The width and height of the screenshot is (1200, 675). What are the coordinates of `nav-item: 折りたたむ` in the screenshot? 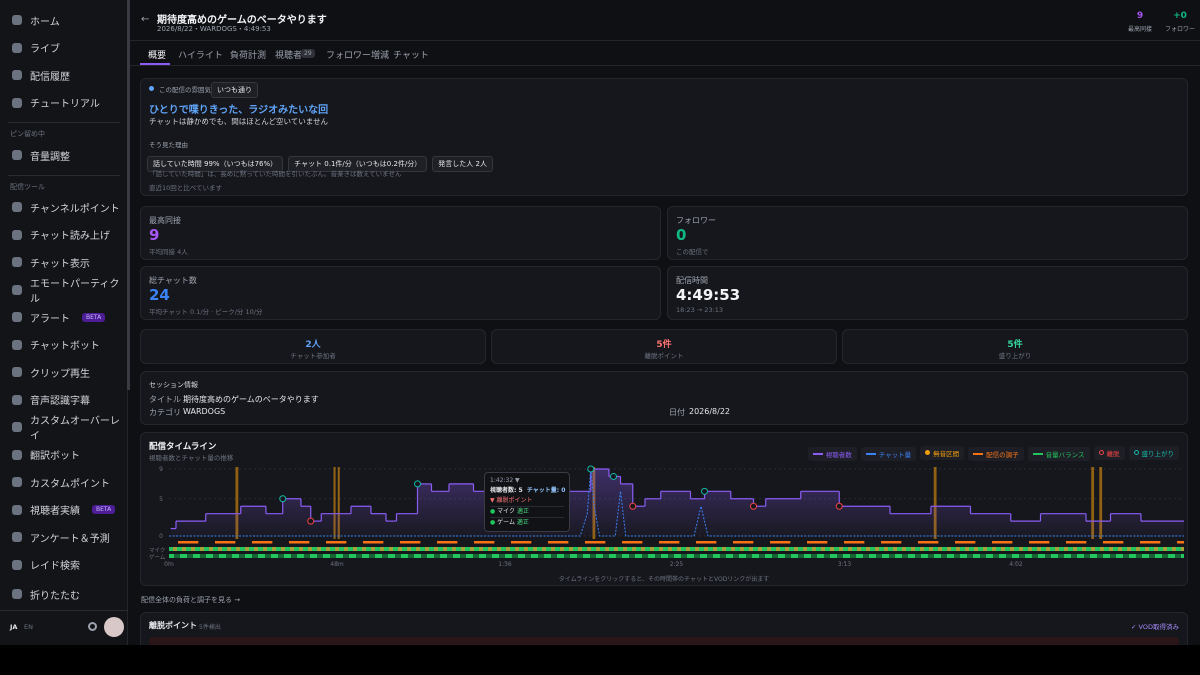 It's located at (46, 594).